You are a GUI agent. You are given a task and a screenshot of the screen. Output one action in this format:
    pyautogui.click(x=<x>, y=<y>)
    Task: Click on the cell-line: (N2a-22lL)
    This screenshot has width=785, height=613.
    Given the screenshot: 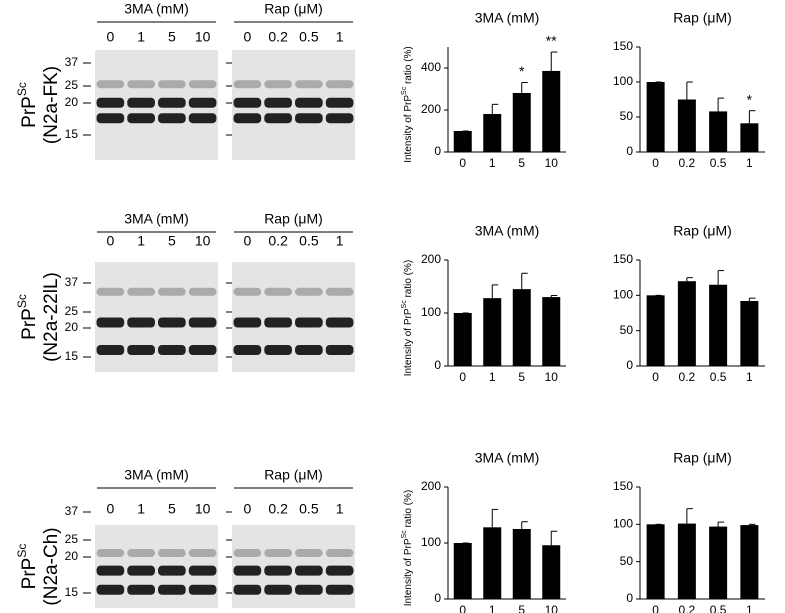 What is the action you would take?
    pyautogui.click(x=51, y=317)
    